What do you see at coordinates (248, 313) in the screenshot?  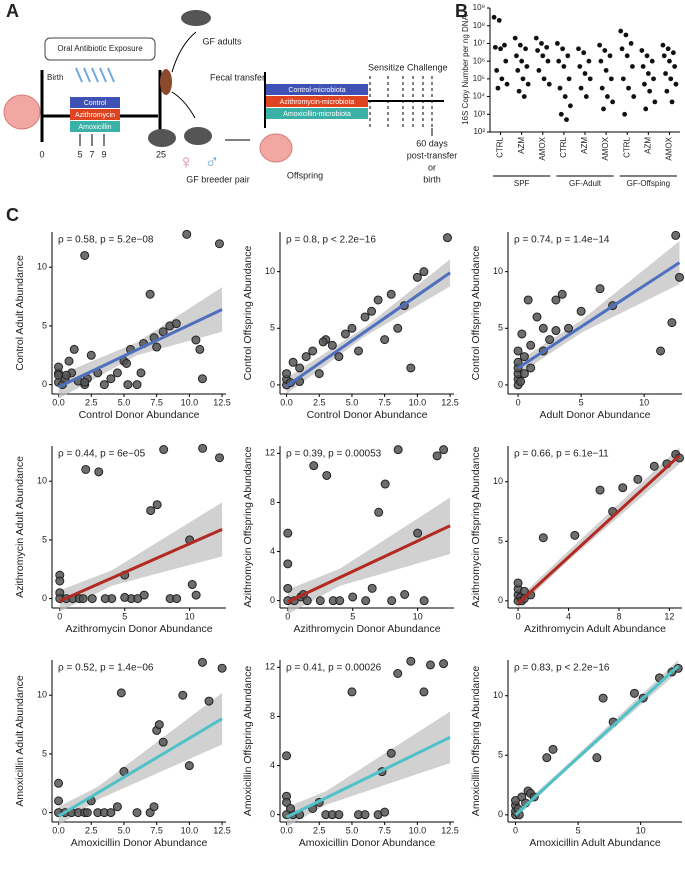 I see `y-axis-label: Control Offspring Abundance` at bounding box center [248, 313].